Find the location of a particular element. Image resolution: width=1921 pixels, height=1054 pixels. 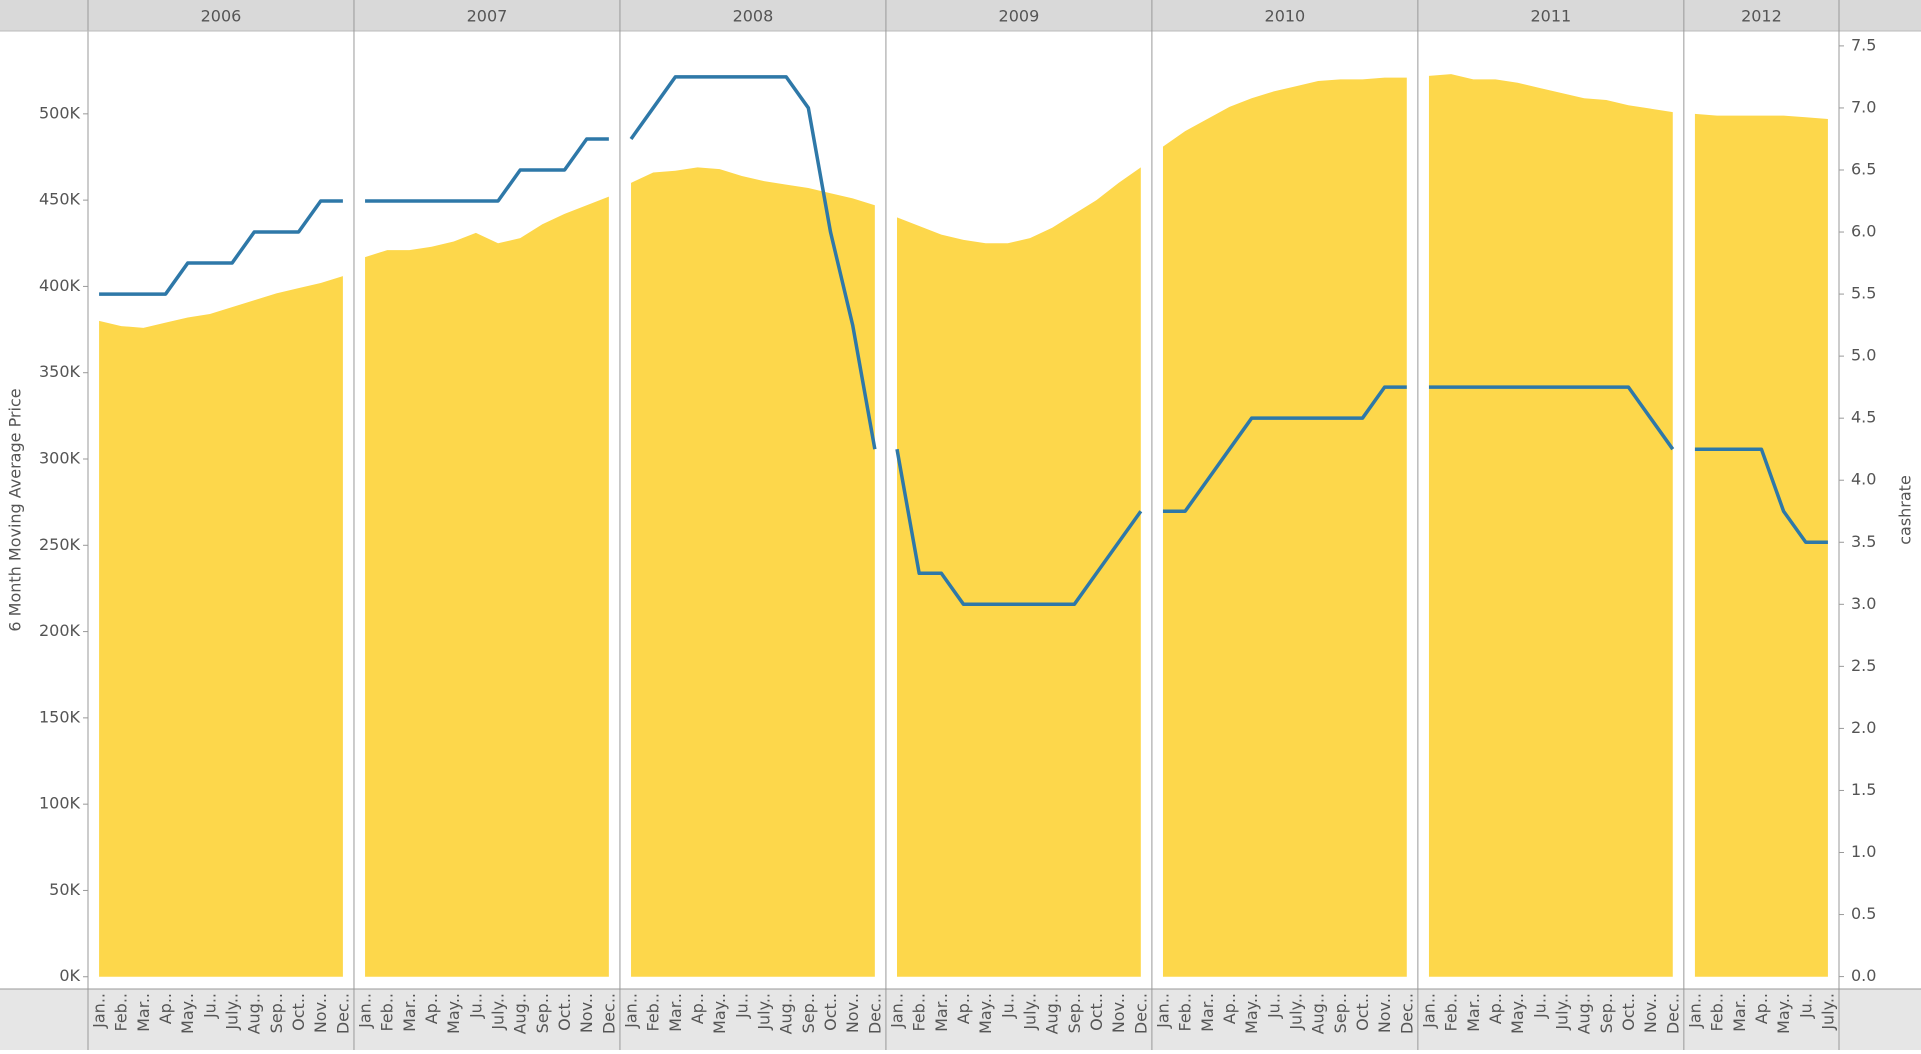

footer-strip is located at coordinates (960, 1019).